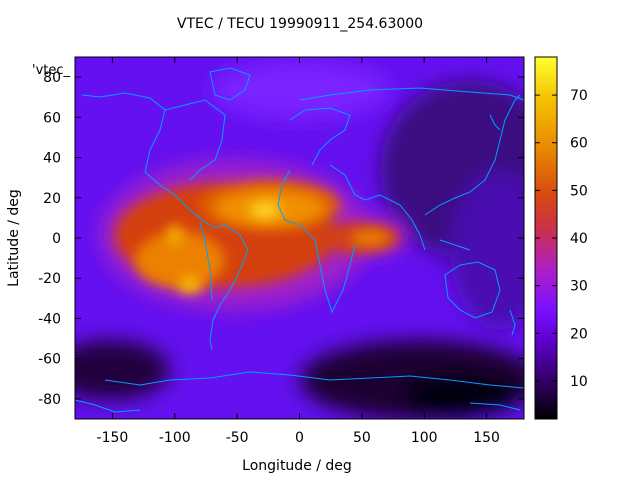 This screenshot has width=640, height=480. I want to click on y-tick-label: -80, so click(49, 400).